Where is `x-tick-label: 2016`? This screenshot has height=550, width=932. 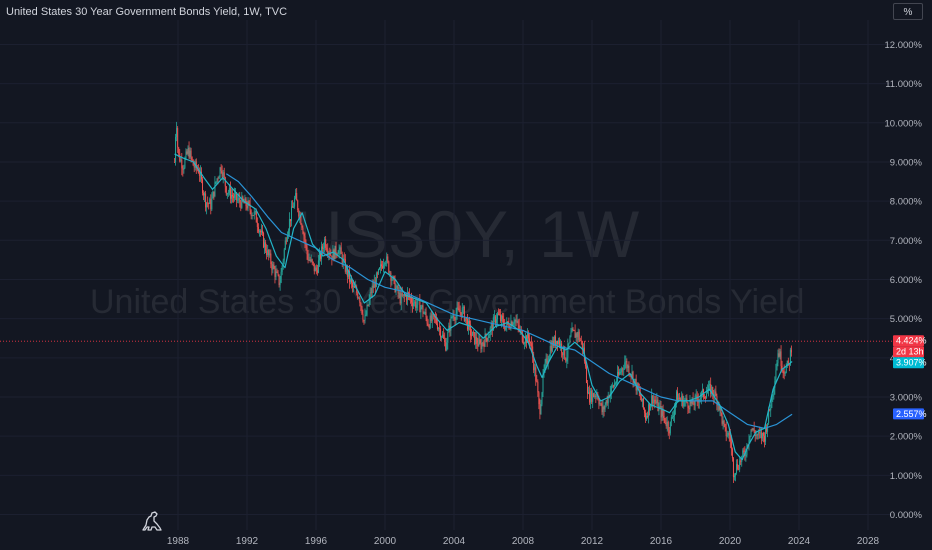
x-tick-label: 2016 is located at coordinates (661, 541).